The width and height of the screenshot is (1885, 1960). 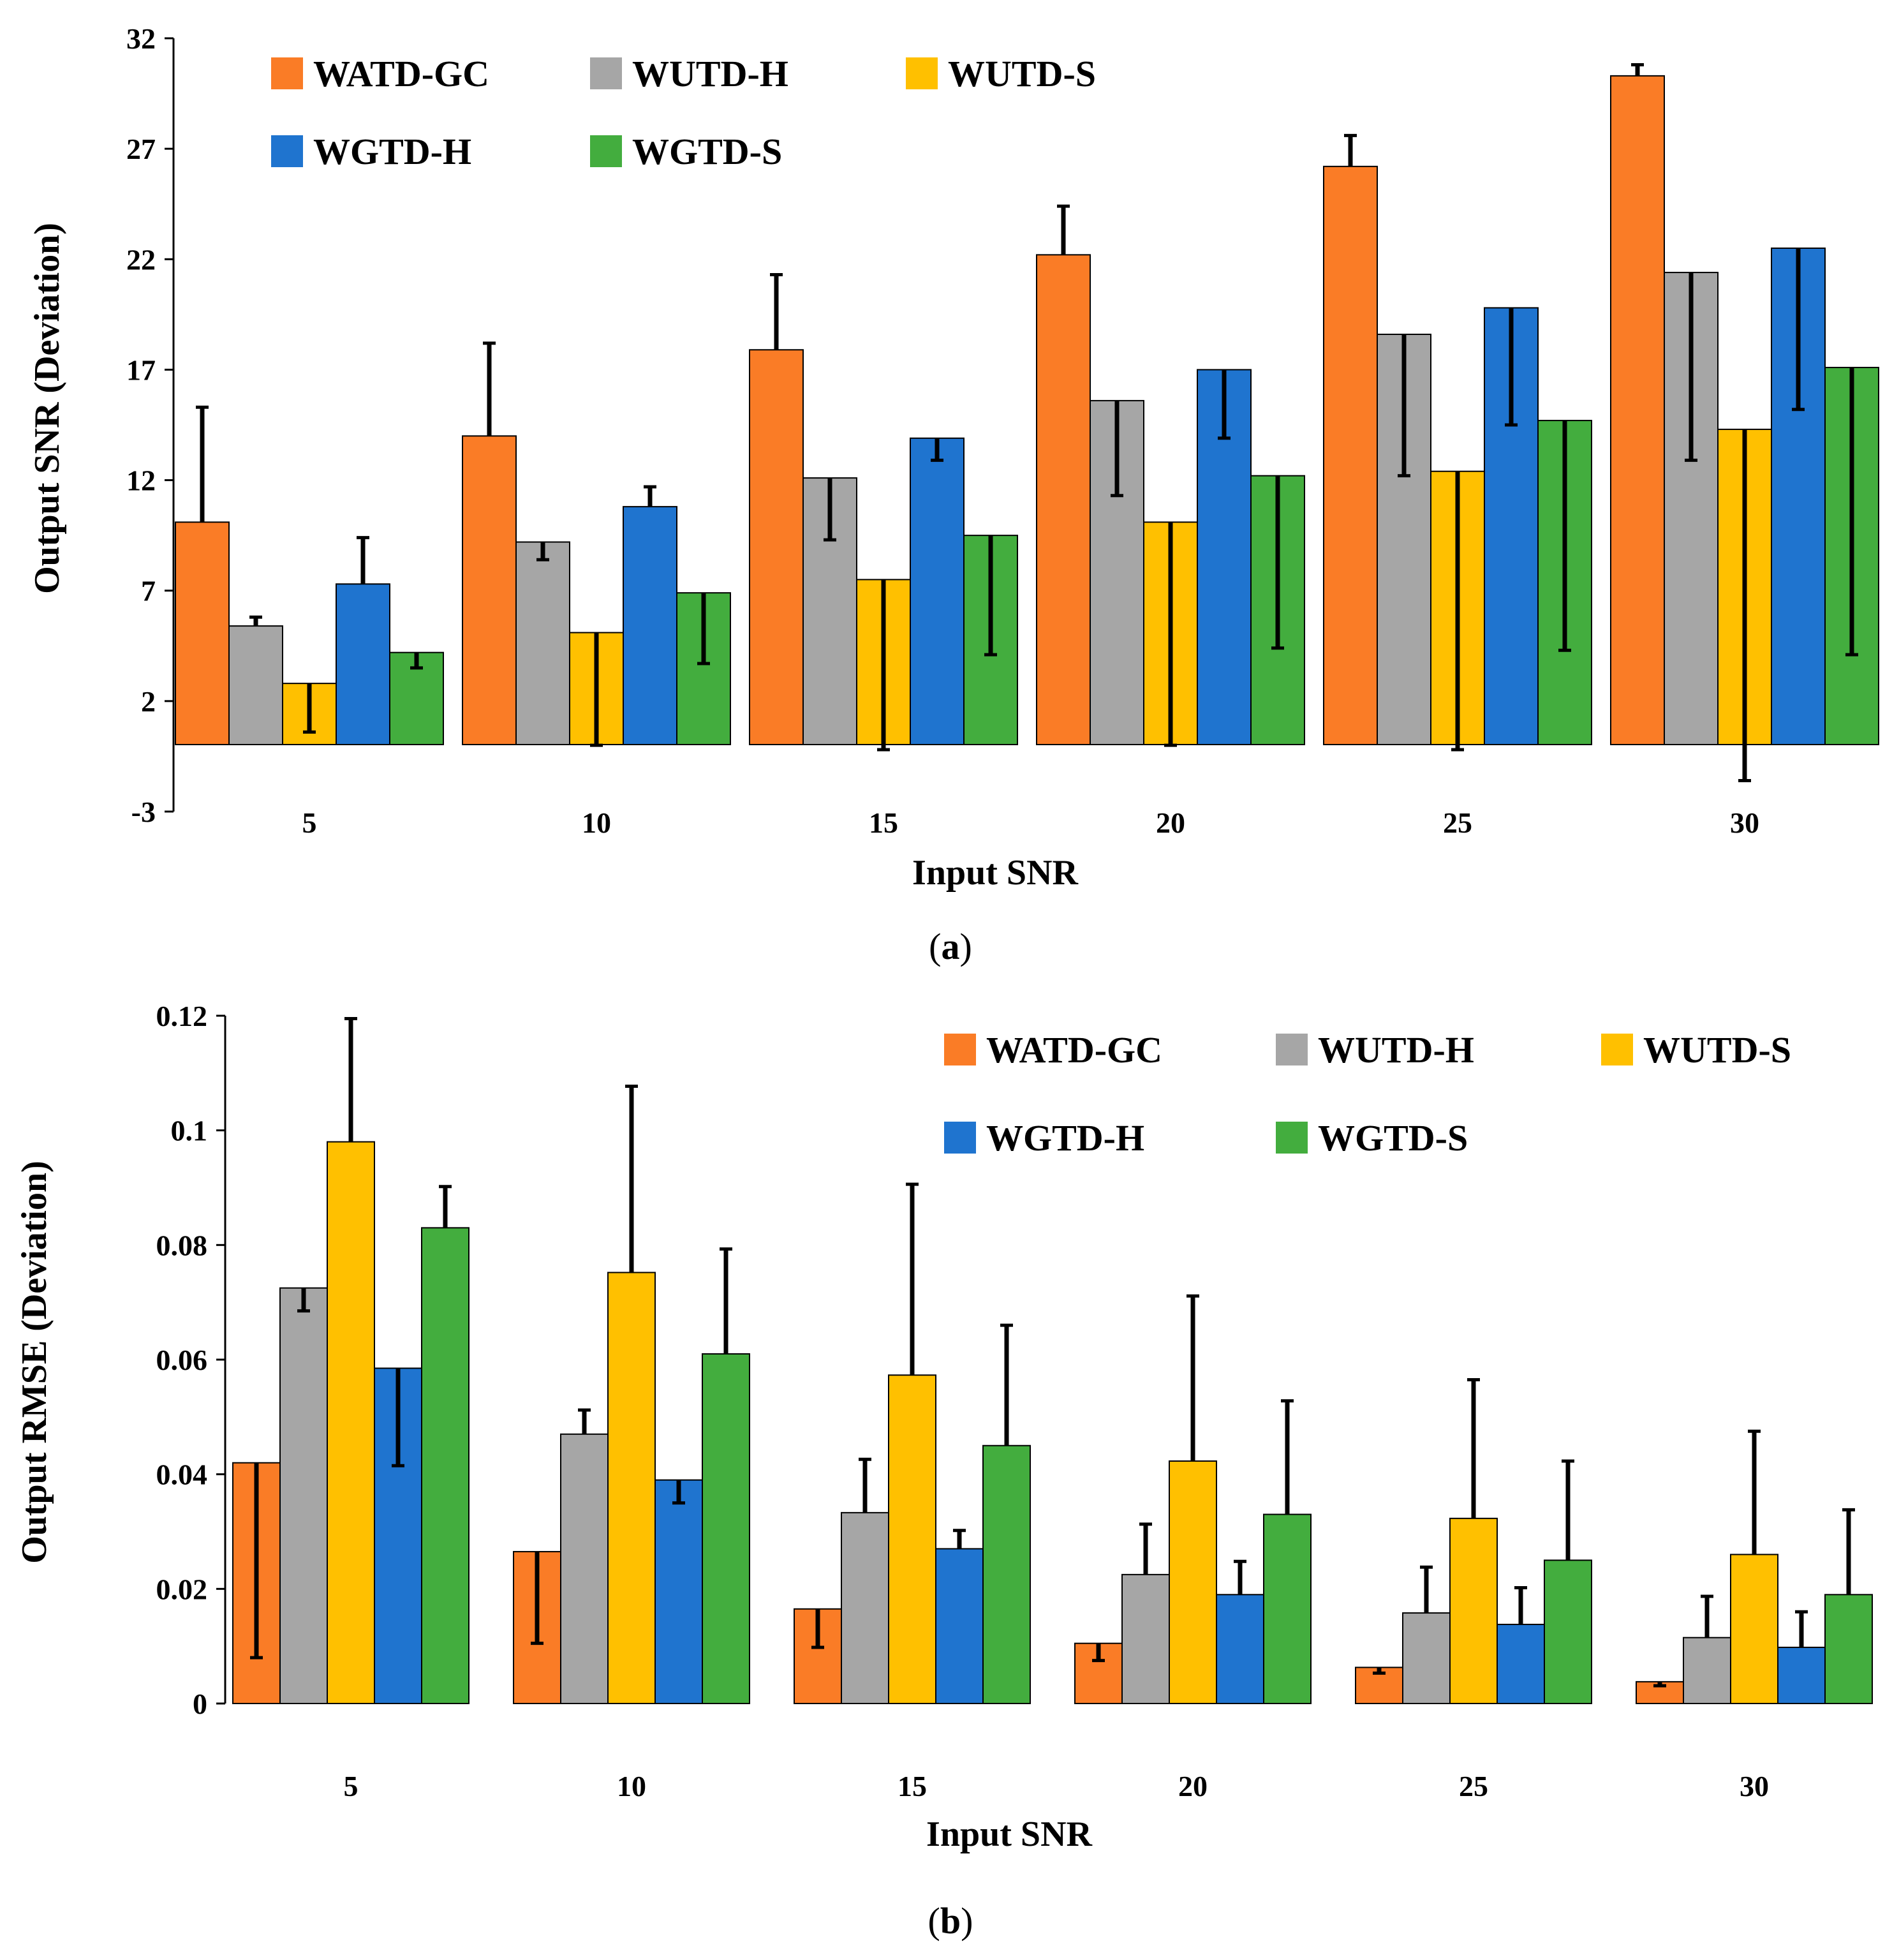 I want to click on y-tick-label: 0.12, so click(x=182, y=1016).